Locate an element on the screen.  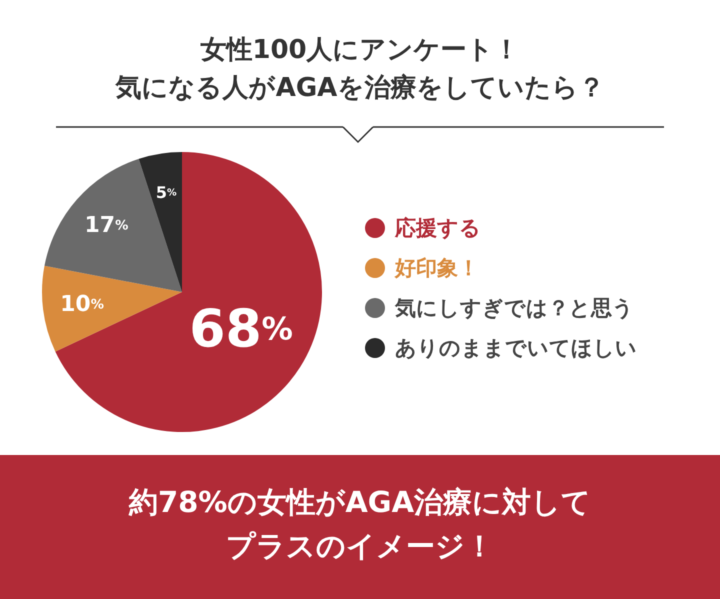
legend-label: 気にしすぎでは？と思う is located at coordinates (514, 308).